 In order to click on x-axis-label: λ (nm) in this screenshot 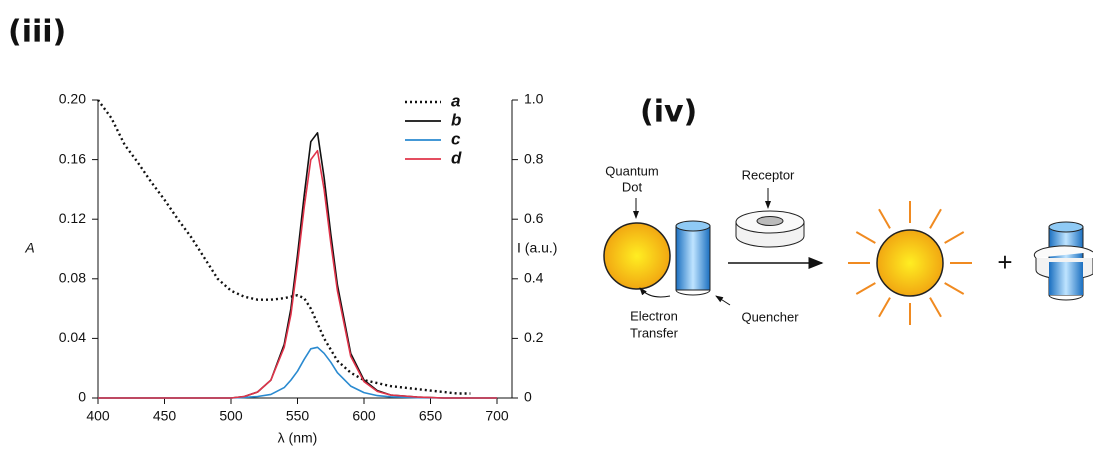, I will do `click(298, 438)`.